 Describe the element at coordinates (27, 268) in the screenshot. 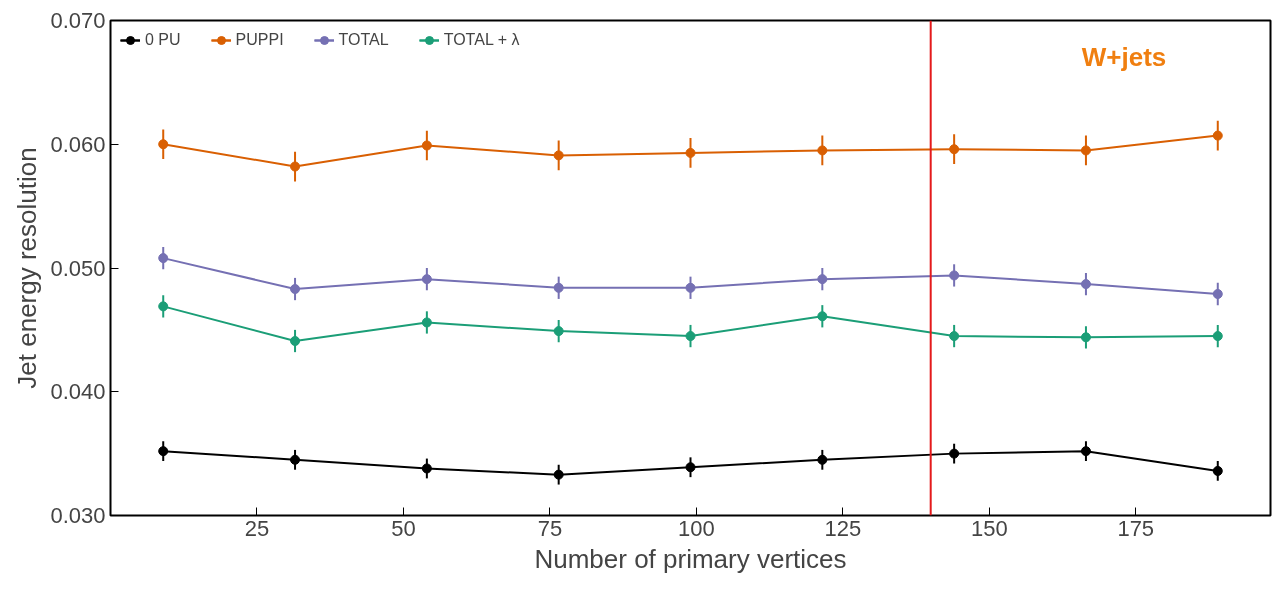

I see `y-axis-title: Jet energy resolution` at that location.